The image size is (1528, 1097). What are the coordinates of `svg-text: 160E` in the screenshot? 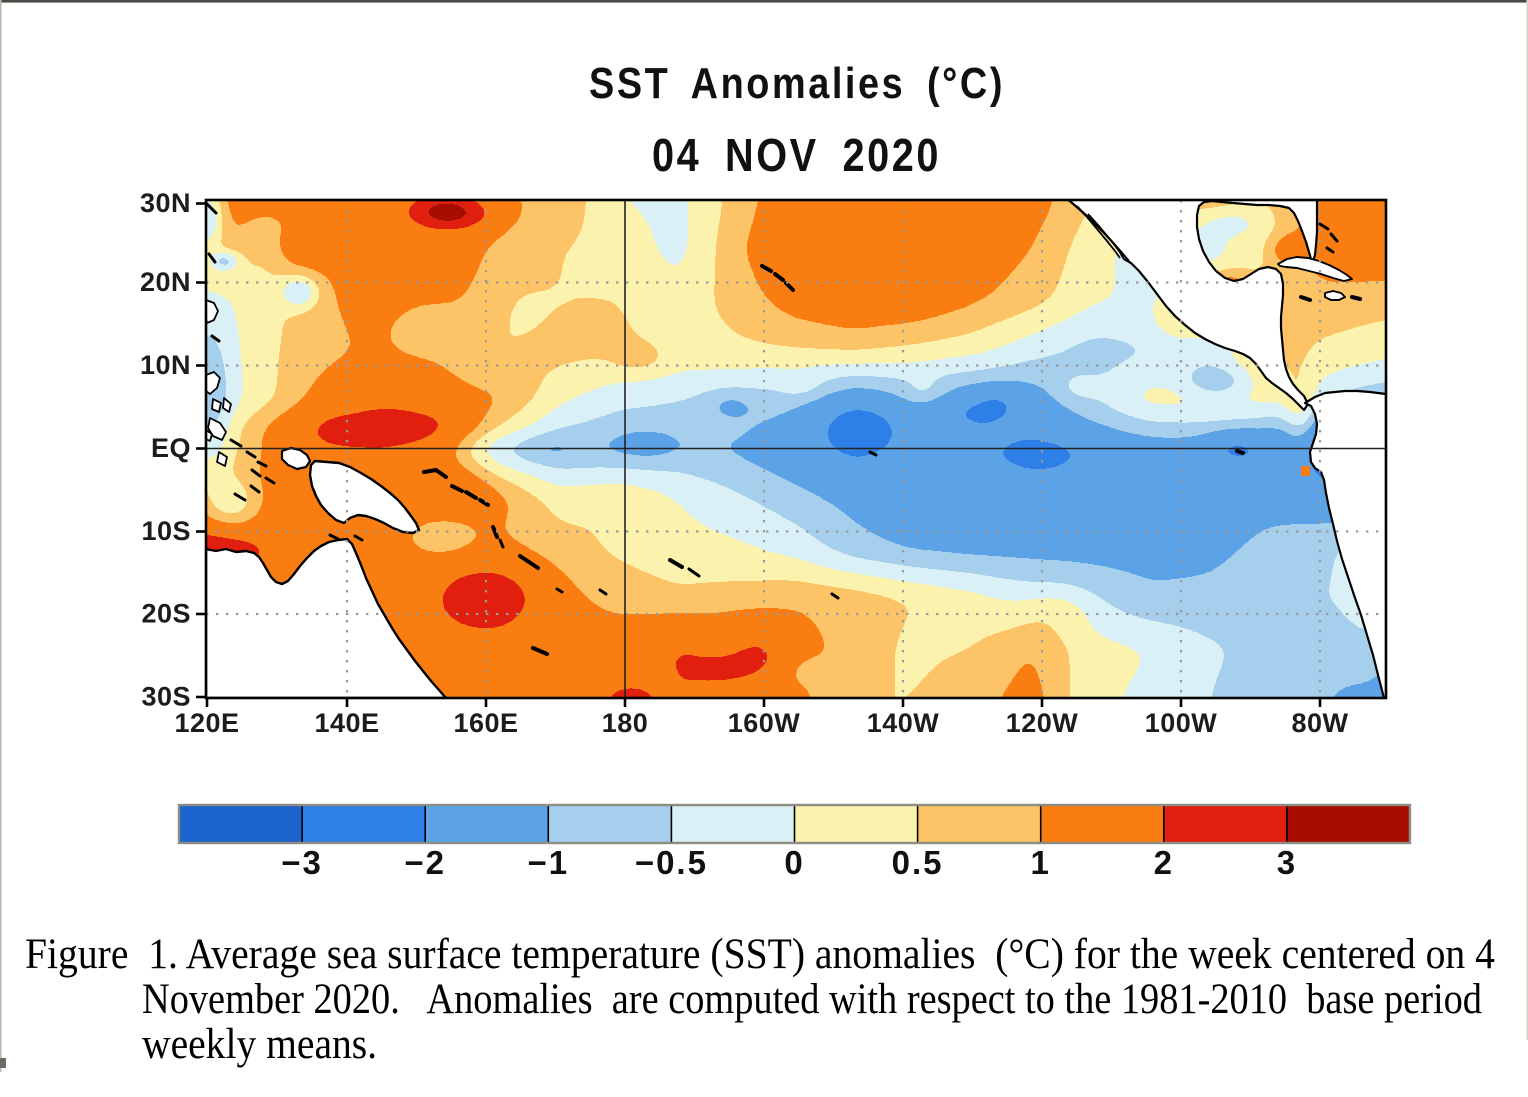 It's located at (485, 723).